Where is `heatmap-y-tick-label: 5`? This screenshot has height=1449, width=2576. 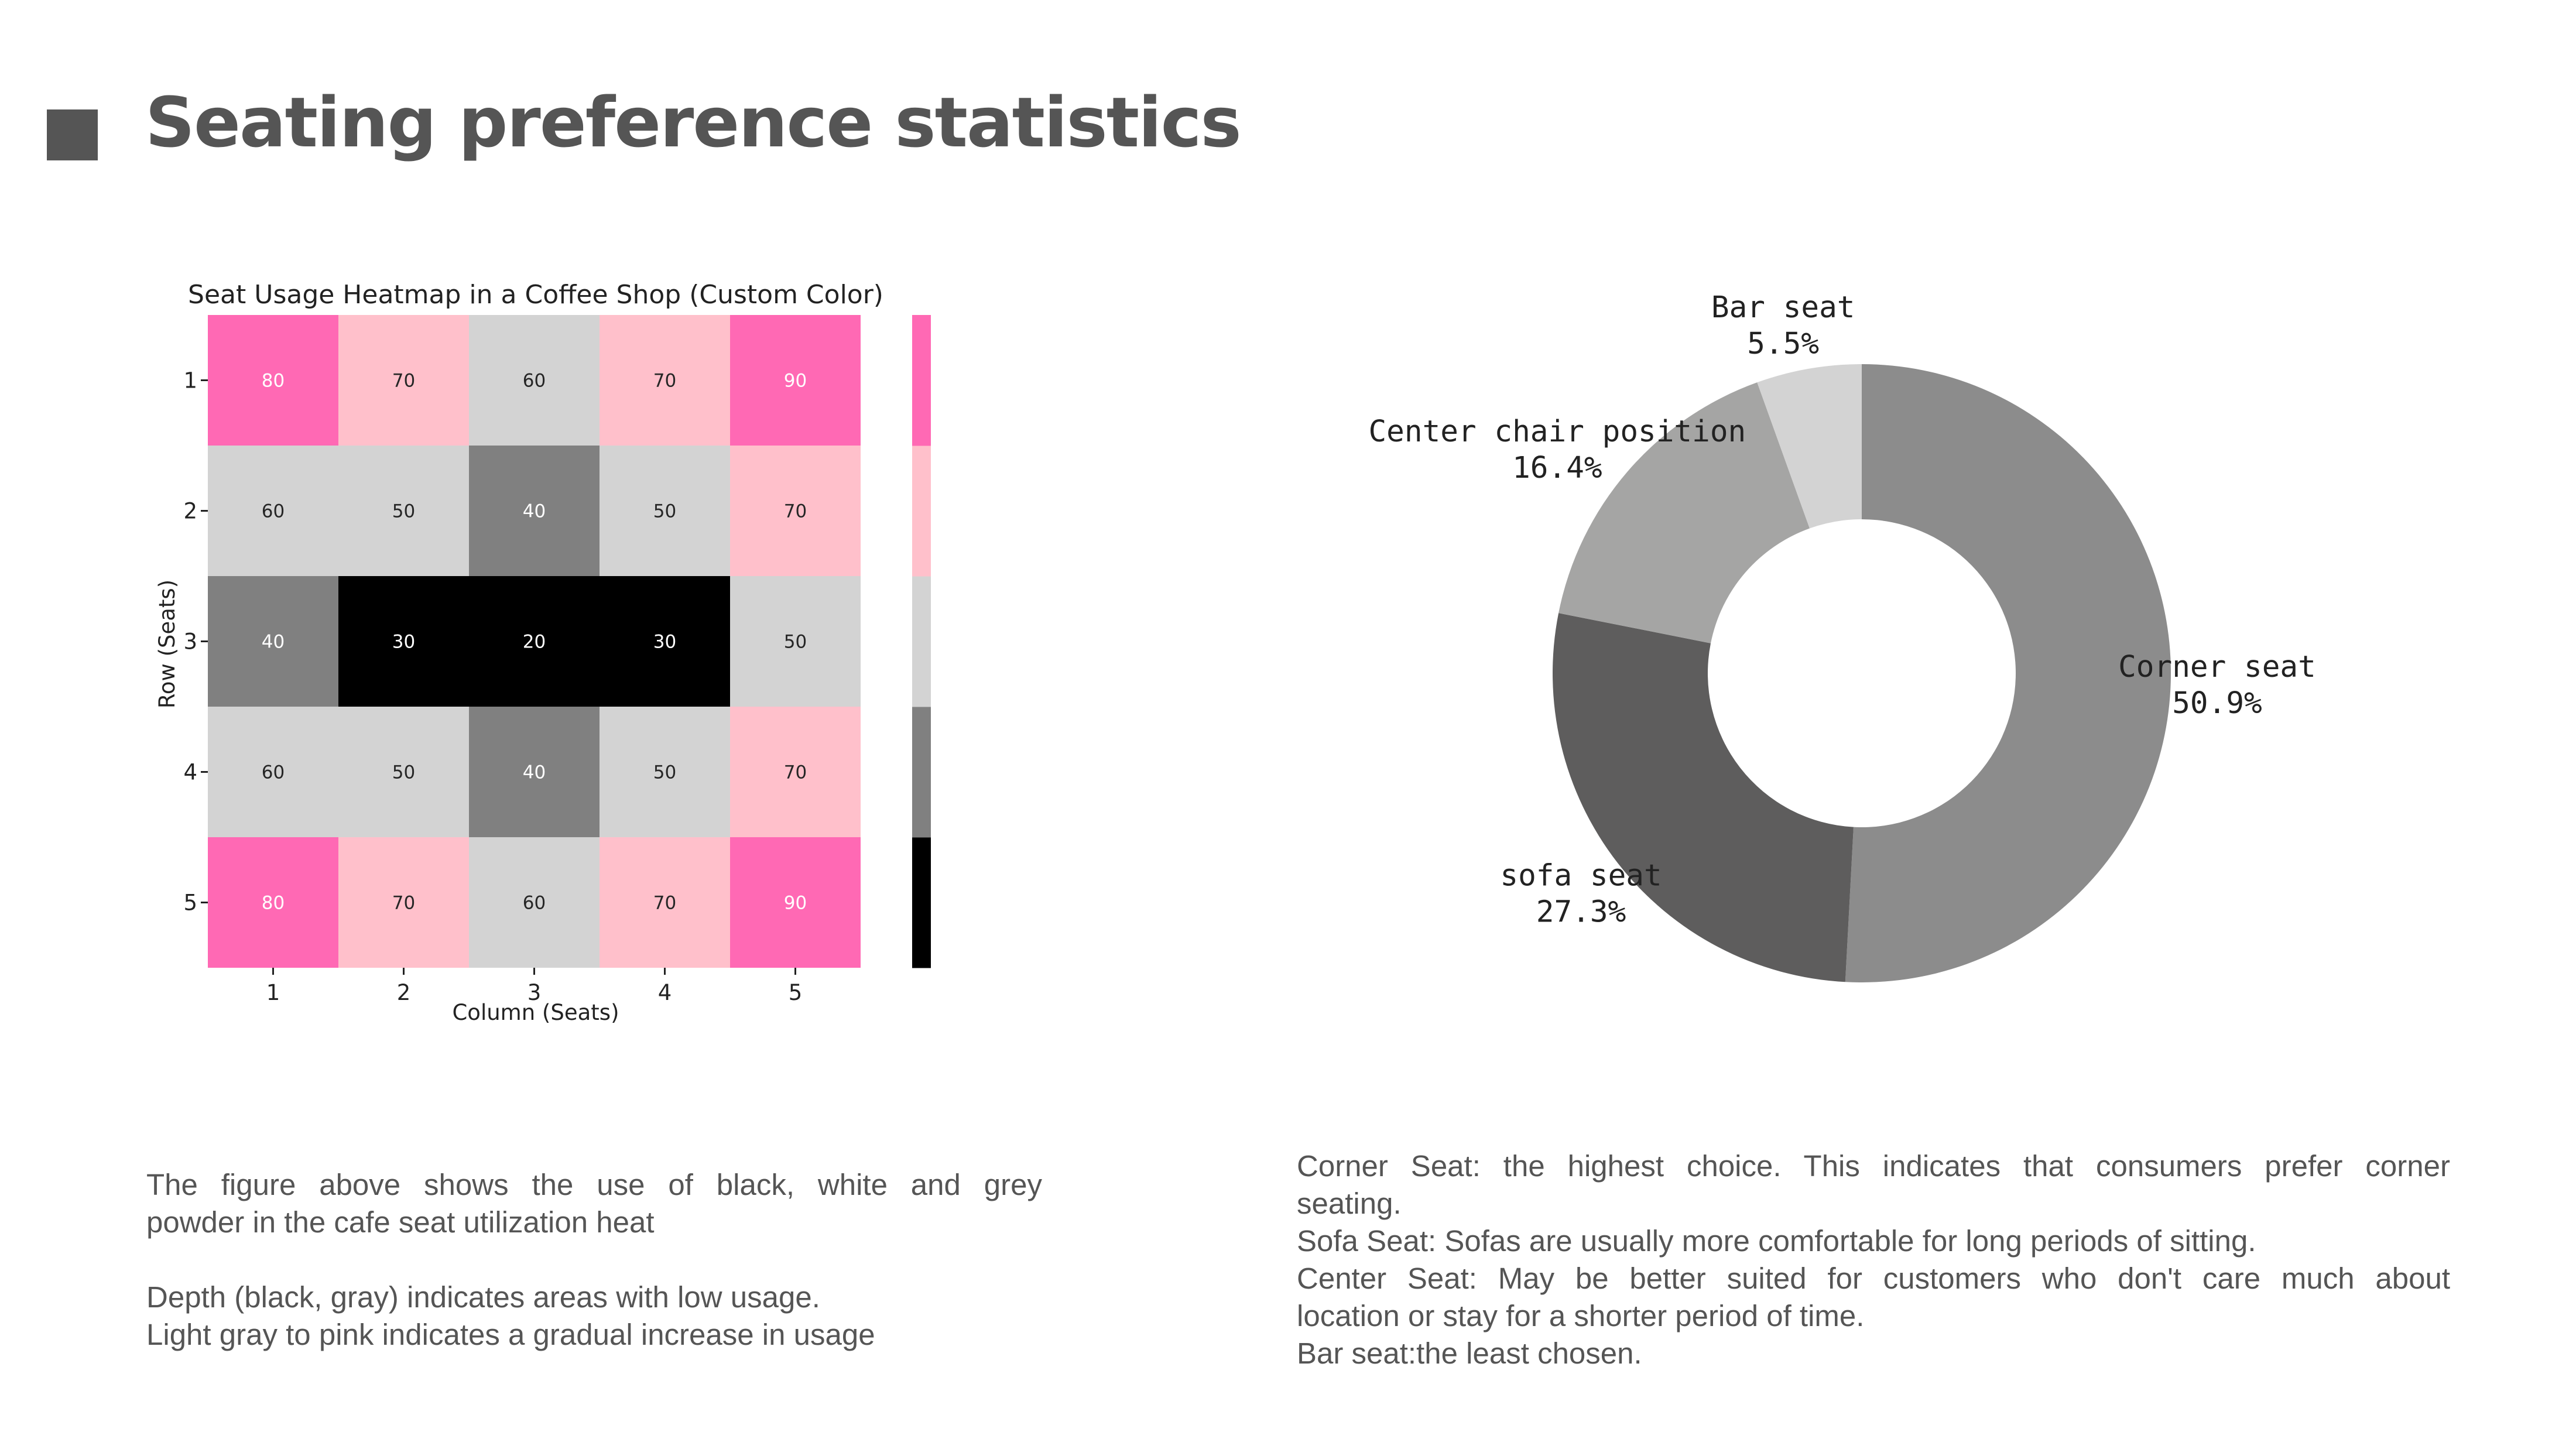 heatmap-y-tick-label: 5 is located at coordinates (190, 903).